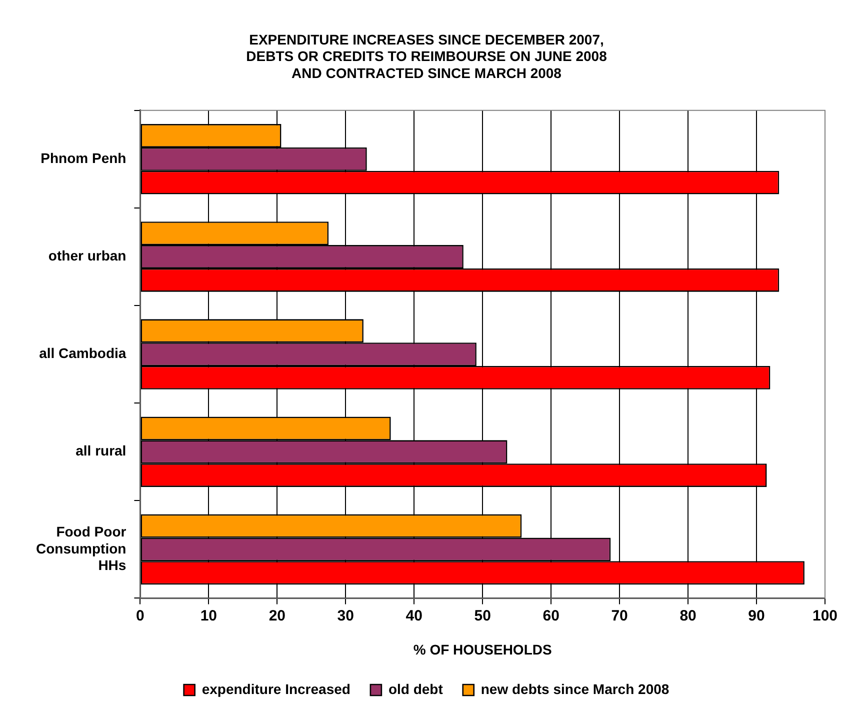 This screenshot has width=857, height=725. I want to click on y-tick-label: all rural, so click(101, 450).